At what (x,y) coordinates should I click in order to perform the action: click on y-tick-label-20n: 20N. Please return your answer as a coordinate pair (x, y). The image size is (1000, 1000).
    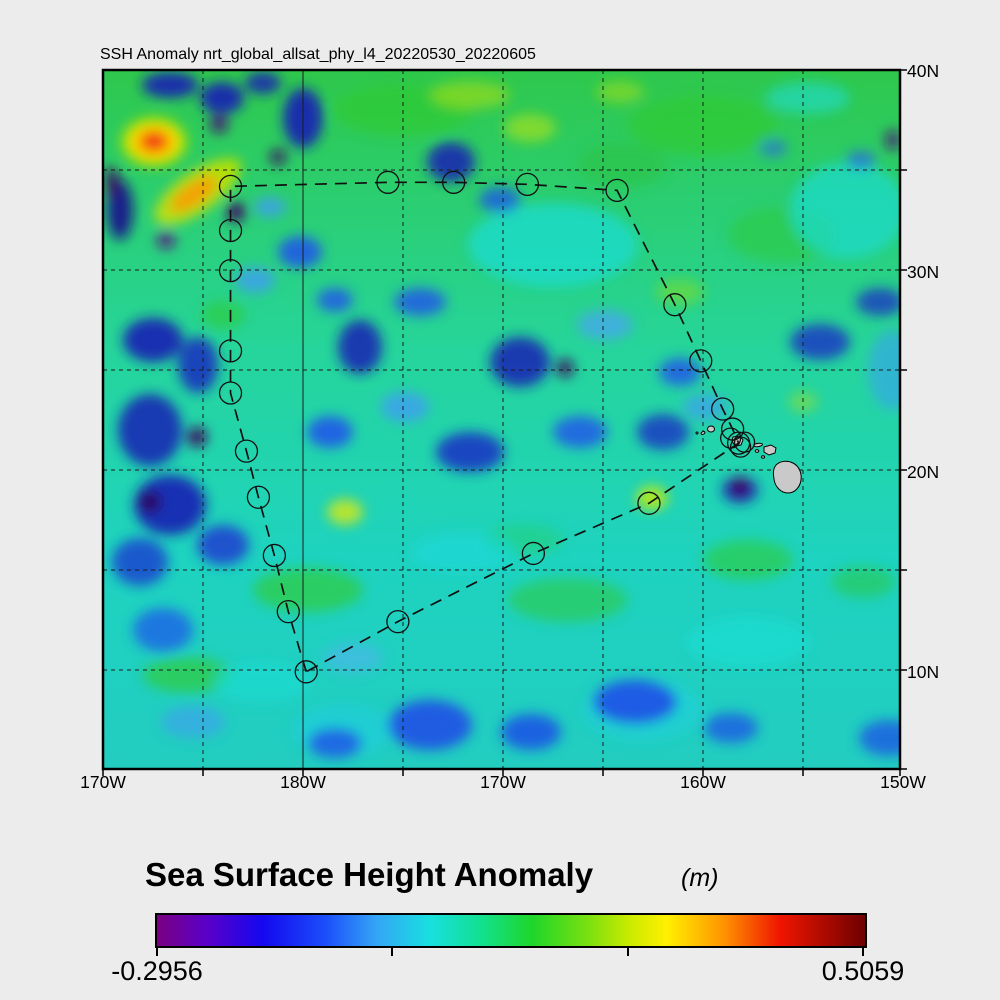
    Looking at the image, I should click on (923, 472).